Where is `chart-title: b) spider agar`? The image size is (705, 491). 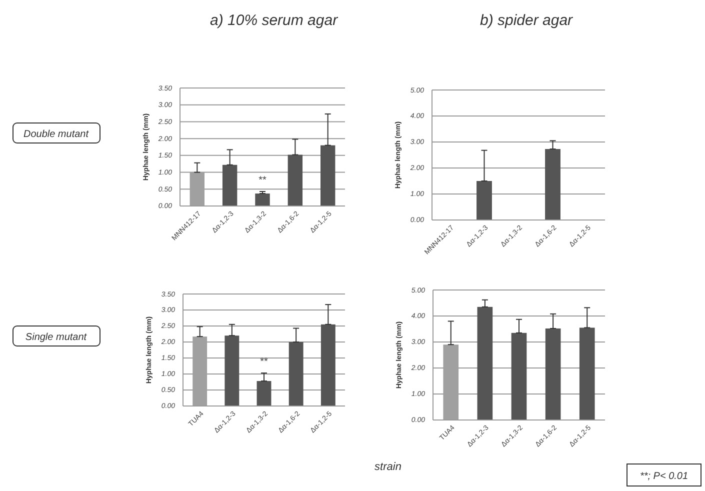
chart-title: b) spider agar is located at coordinates (527, 20).